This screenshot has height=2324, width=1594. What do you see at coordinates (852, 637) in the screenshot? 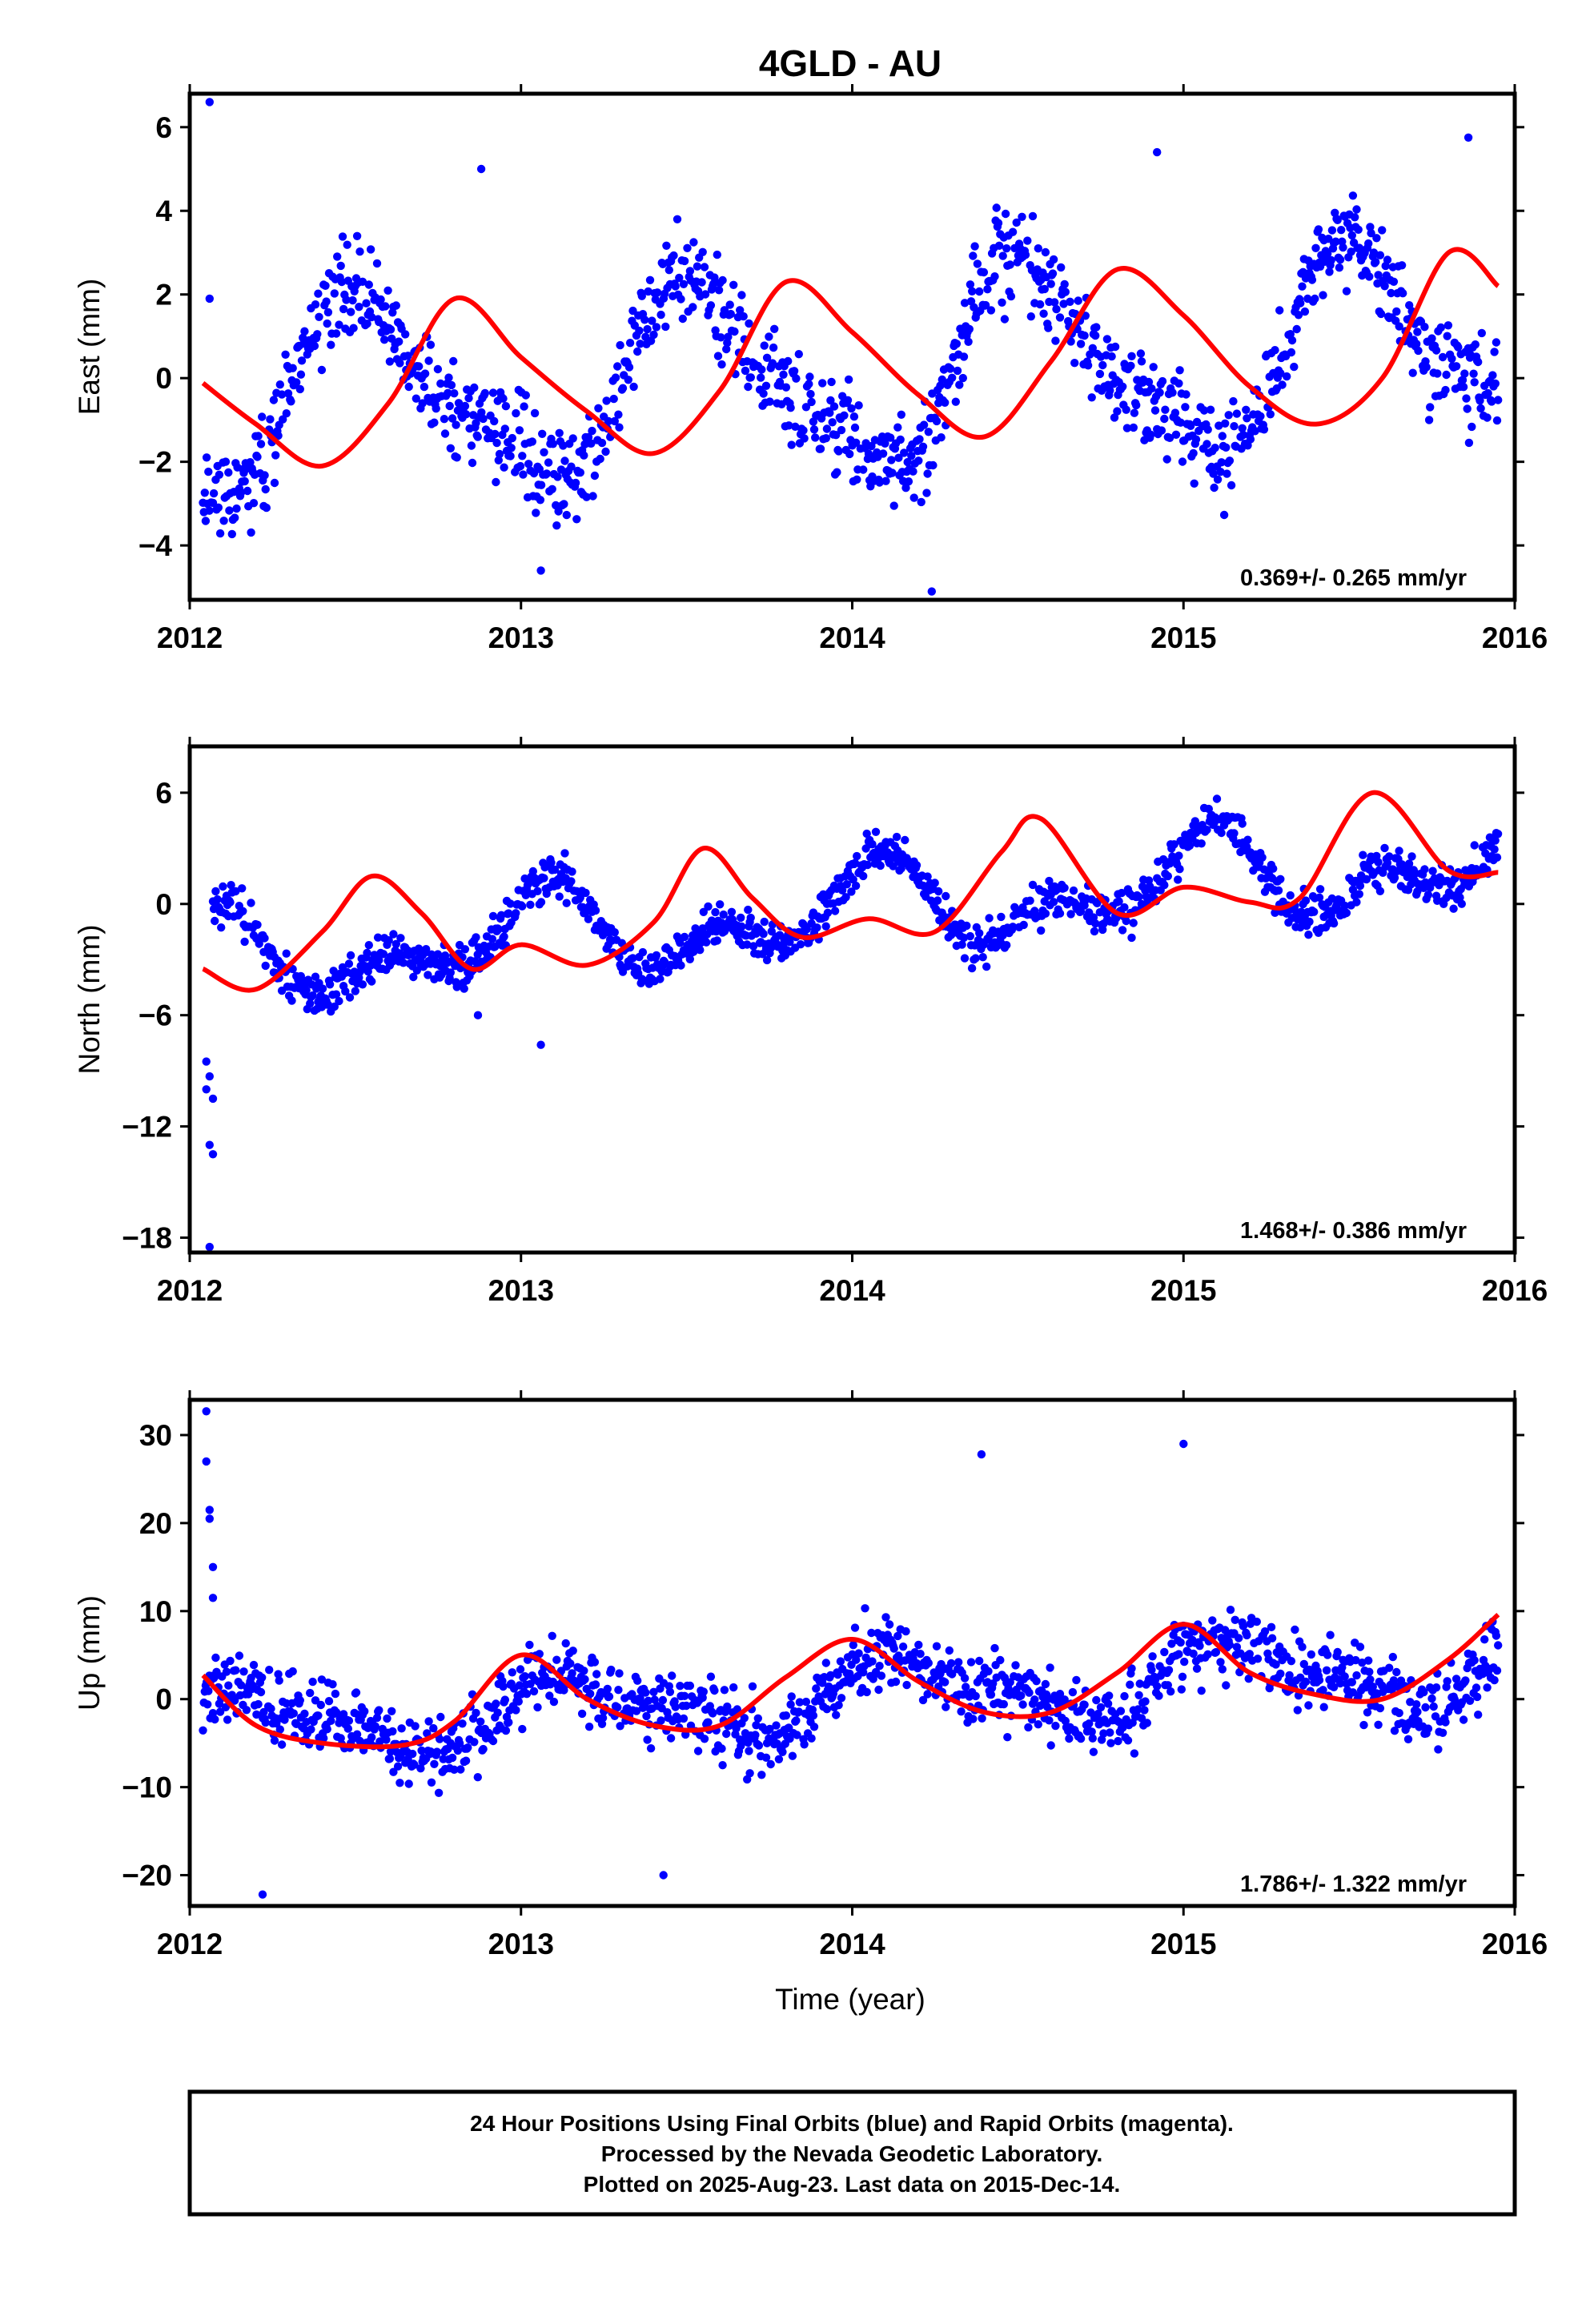
I see `x-tick-label: 2014` at bounding box center [852, 637].